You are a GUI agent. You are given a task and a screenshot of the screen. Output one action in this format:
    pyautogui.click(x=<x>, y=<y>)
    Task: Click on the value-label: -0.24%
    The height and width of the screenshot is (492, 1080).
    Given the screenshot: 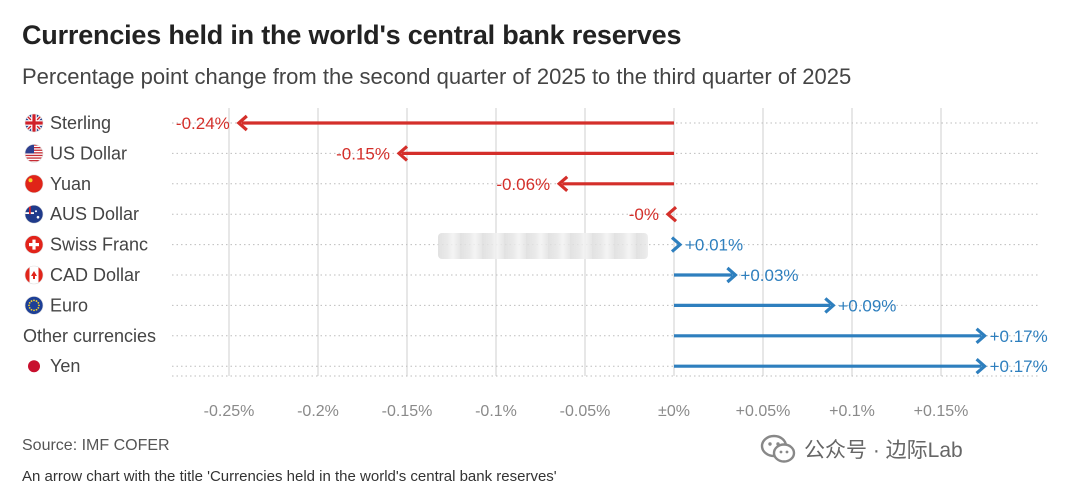 What is the action you would take?
    pyautogui.click(x=203, y=123)
    